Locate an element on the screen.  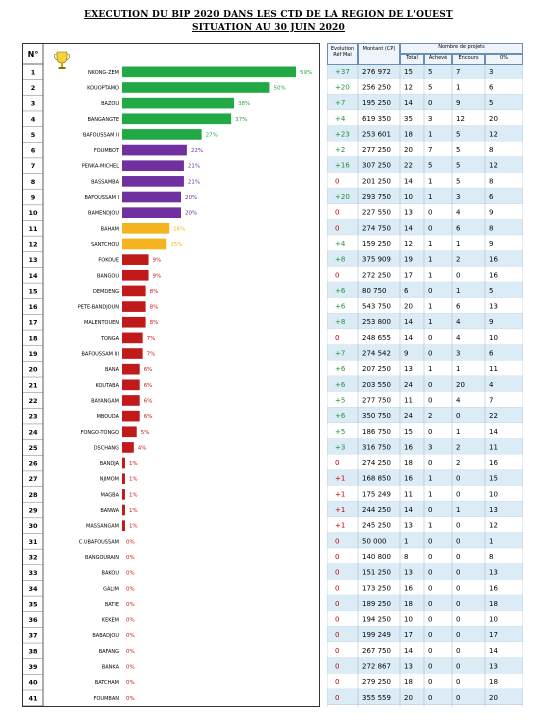
cell-encours: 1 is located at coordinates (458, 87).